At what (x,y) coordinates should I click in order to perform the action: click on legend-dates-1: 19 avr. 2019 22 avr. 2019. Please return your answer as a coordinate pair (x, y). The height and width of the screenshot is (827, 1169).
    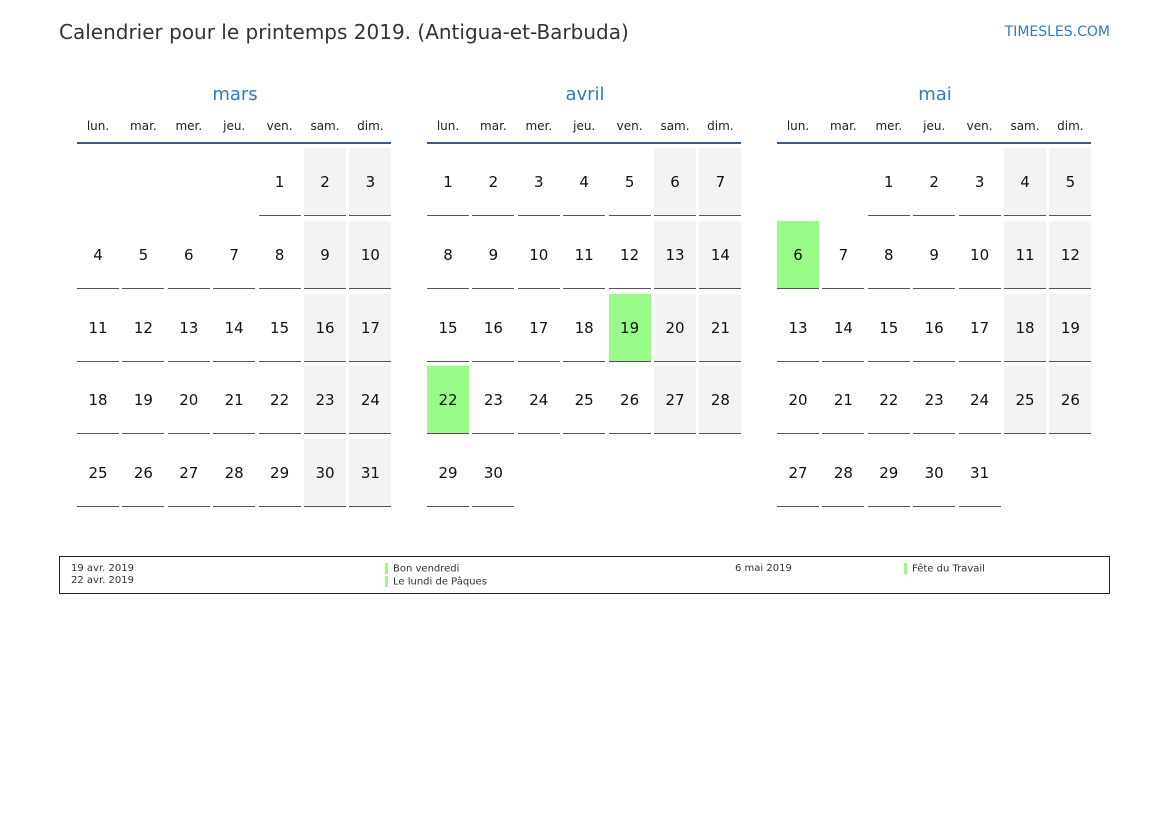
    Looking at the image, I should click on (102, 575).